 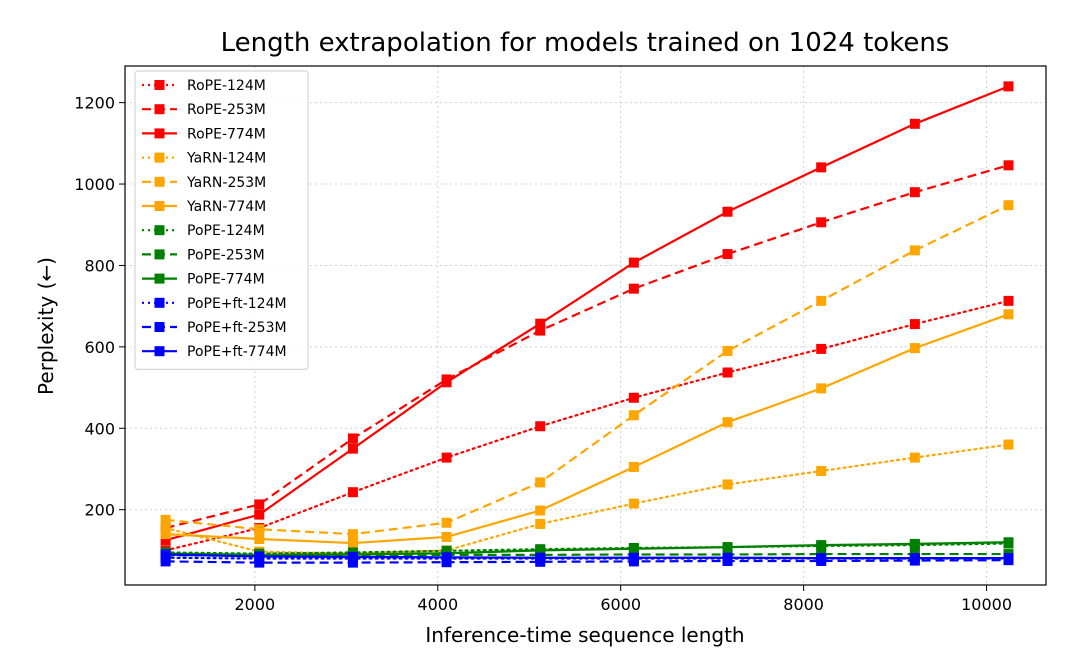 I want to click on x-tick-label: 2000, so click(x=255, y=604).